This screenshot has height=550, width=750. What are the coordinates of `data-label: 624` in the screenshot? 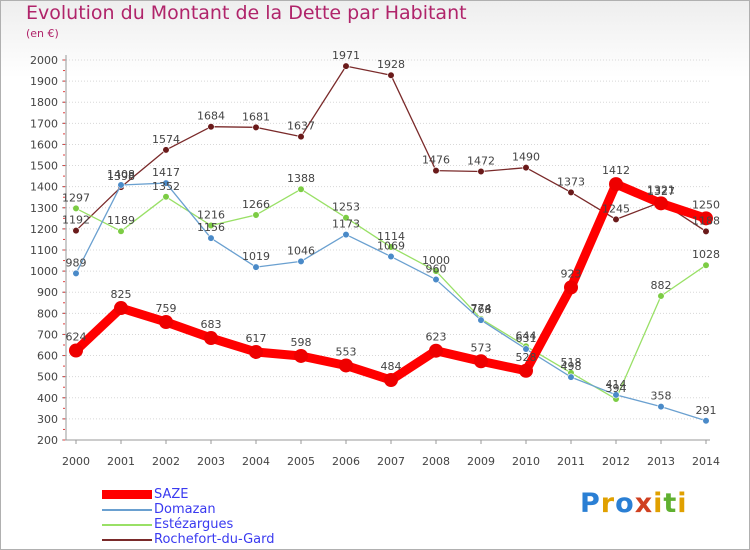 It's located at (76, 336).